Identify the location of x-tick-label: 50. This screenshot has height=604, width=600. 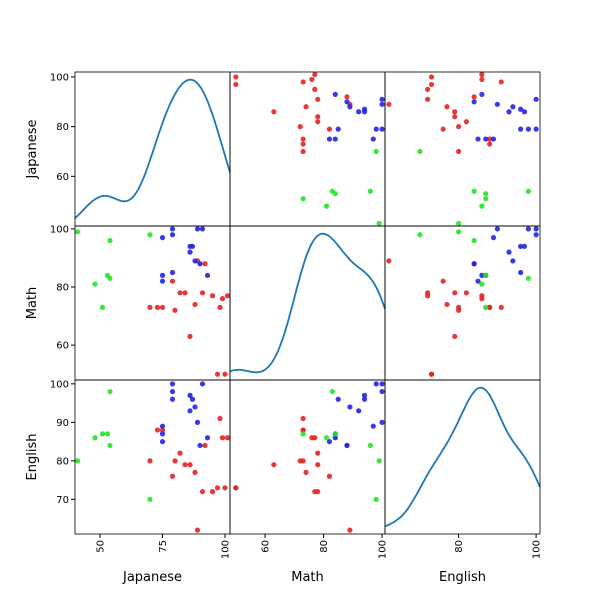
(101, 546).